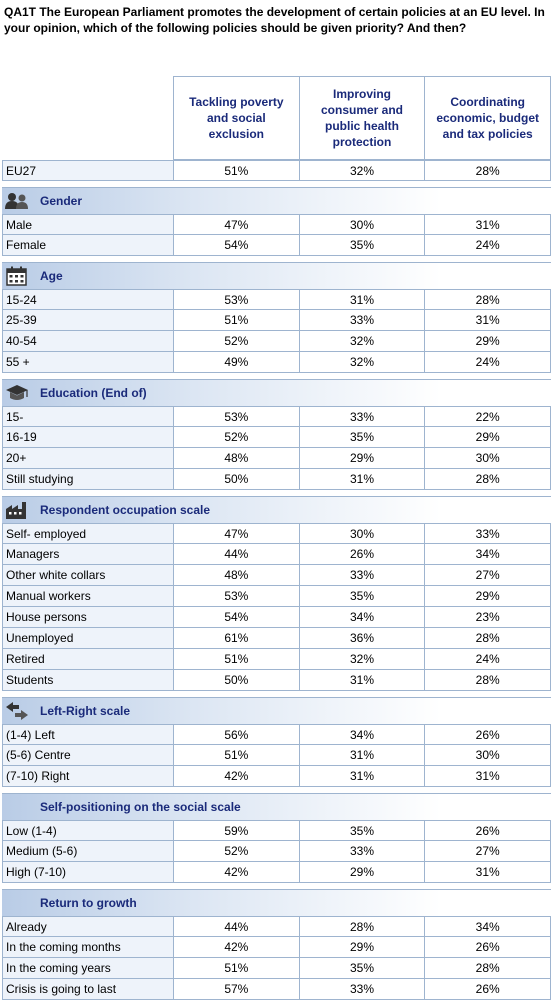  Describe the element at coordinates (88, 341) in the screenshot. I see `row-label: 40-54` at that location.